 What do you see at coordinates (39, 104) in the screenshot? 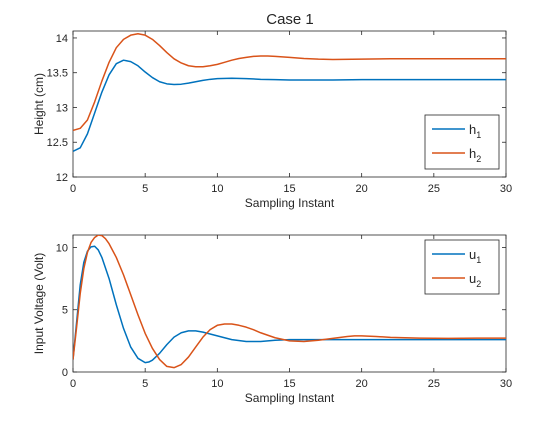
I see `y-axis-label: Height (cm)` at bounding box center [39, 104].